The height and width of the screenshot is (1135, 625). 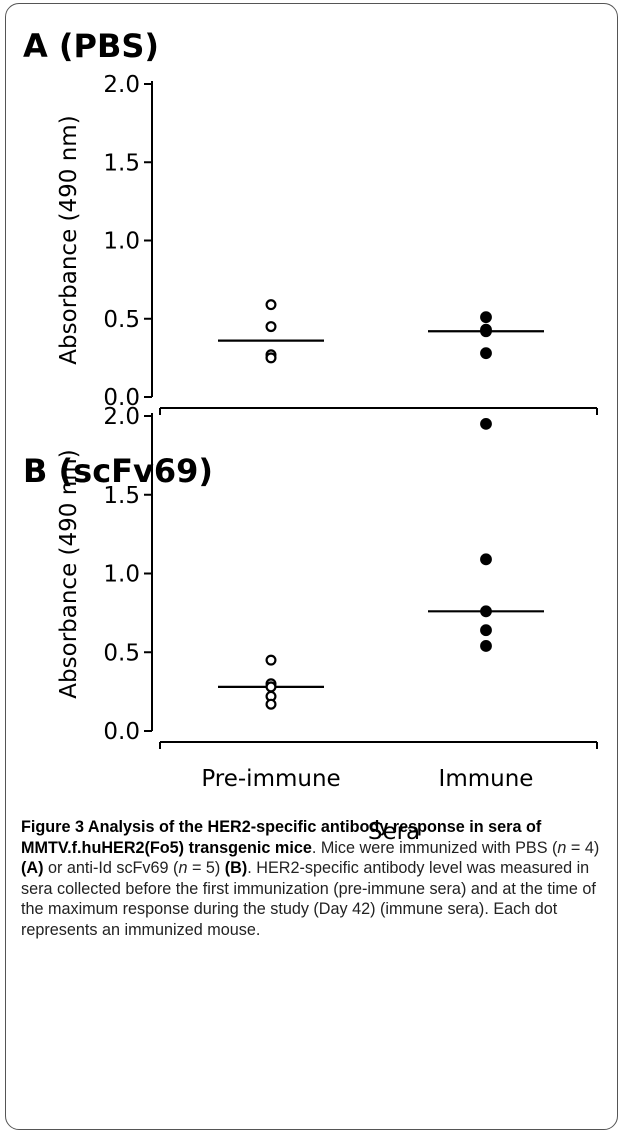 I want to click on panel-a-y-tick-label: 2.0, so click(x=121, y=85).